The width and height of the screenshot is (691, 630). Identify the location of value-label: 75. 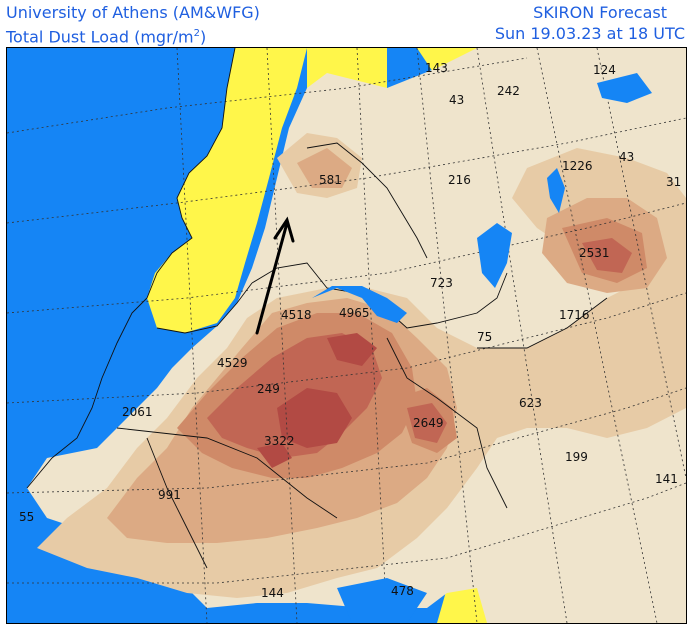
(484, 337).